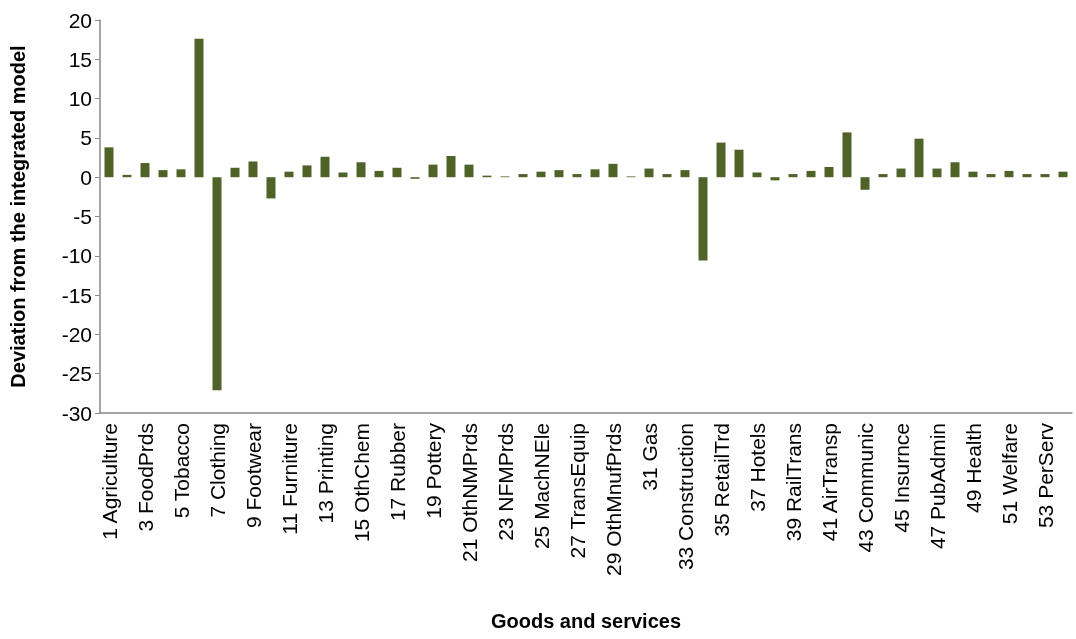 This screenshot has width=1076, height=639. What do you see at coordinates (86, 138) in the screenshot?
I see `y-tick-label: 5` at bounding box center [86, 138].